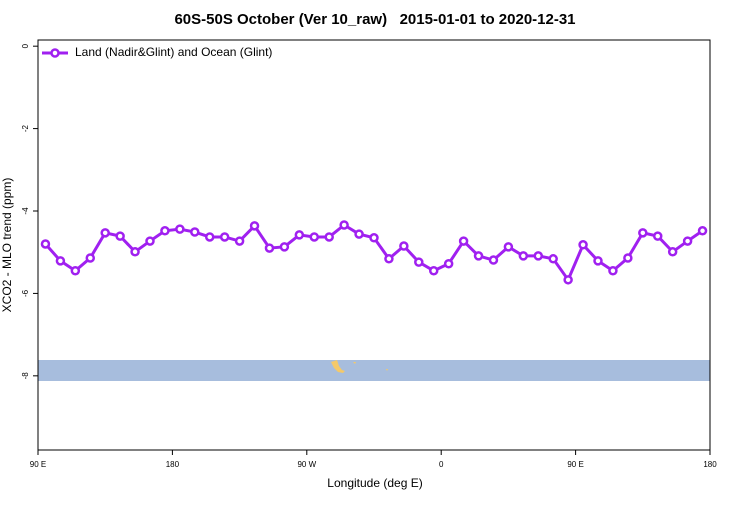 This screenshot has height=505, width=750. What do you see at coordinates (25, 45) in the screenshot?
I see `y-tick-label: 0` at bounding box center [25, 45].